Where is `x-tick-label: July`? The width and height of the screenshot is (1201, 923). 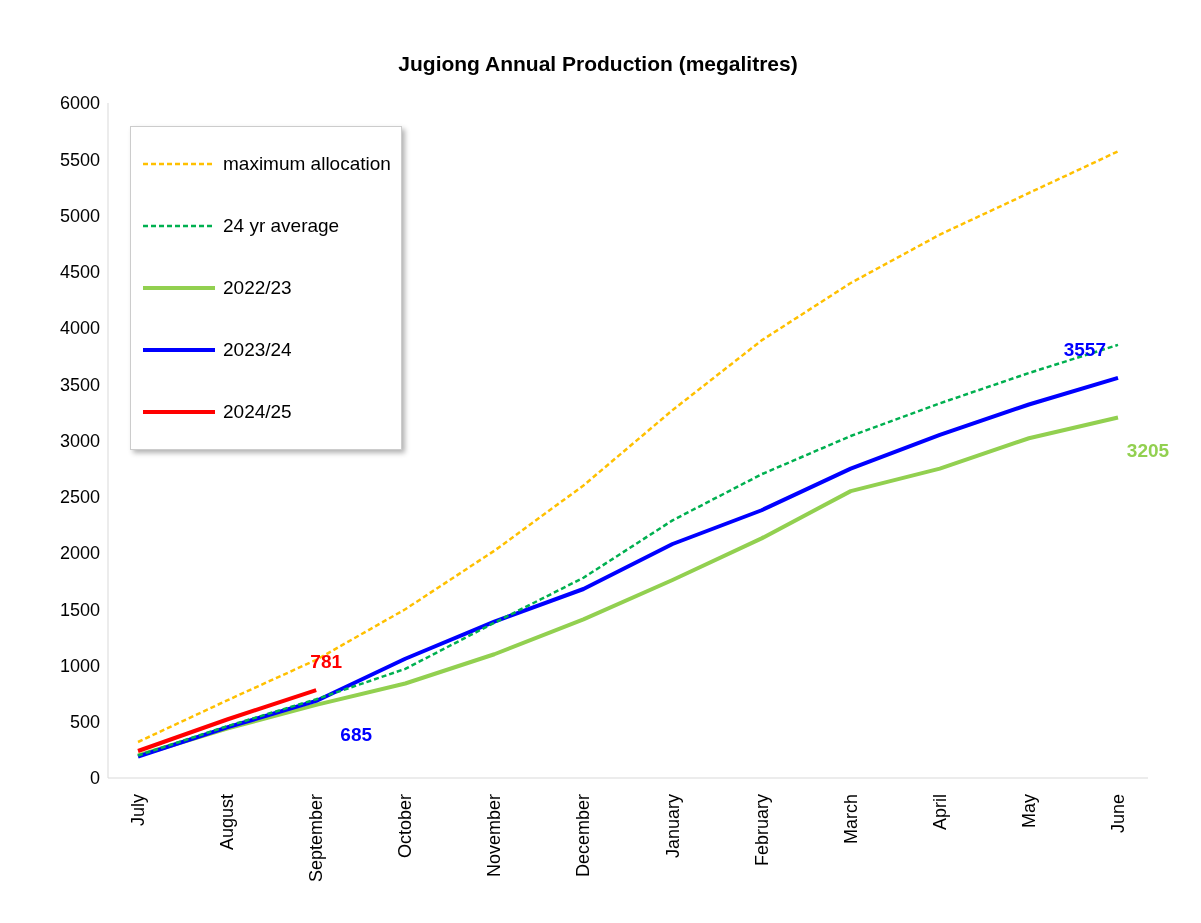
x-tick-label: July is located at coordinates (138, 810).